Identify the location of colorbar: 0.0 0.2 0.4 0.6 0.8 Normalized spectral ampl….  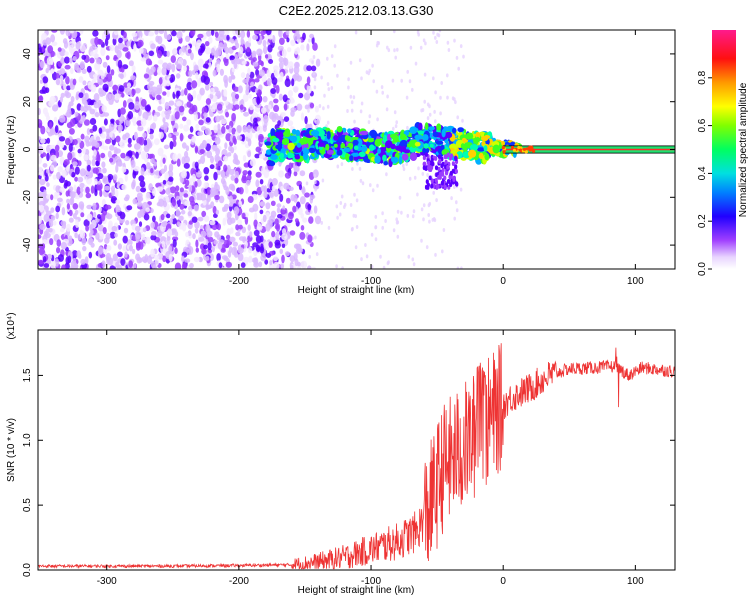
(723, 153).